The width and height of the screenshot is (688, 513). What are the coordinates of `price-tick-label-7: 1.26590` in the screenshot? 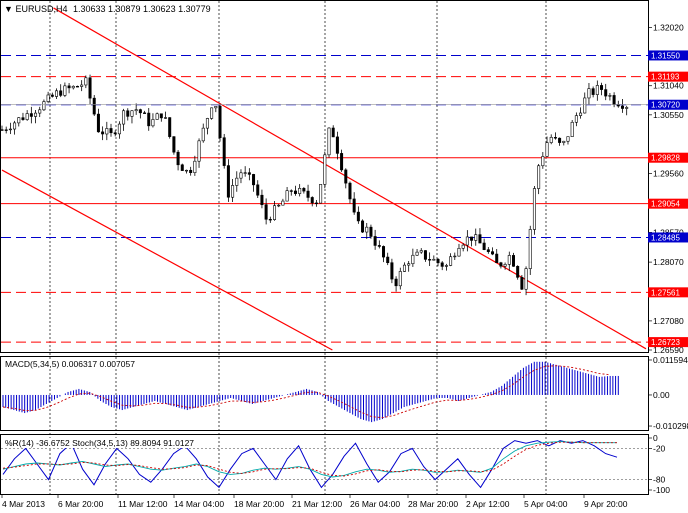 It's located at (668, 350).